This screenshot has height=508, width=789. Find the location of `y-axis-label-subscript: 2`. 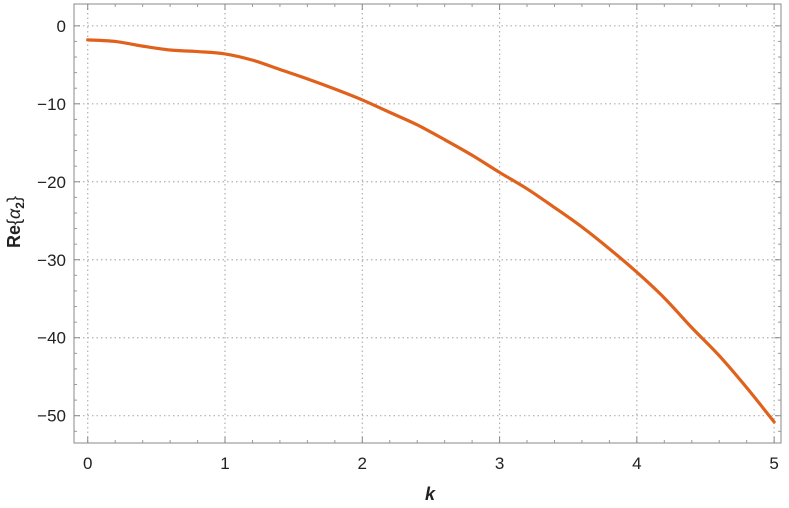

y-axis-label-subscript: 2 is located at coordinates (20, 205).